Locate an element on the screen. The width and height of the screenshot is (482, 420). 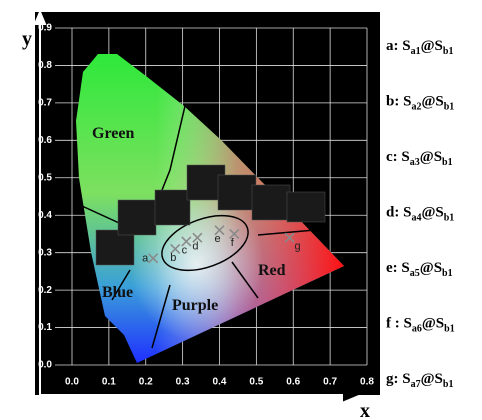
region-label: Blue is located at coordinates (117, 292).